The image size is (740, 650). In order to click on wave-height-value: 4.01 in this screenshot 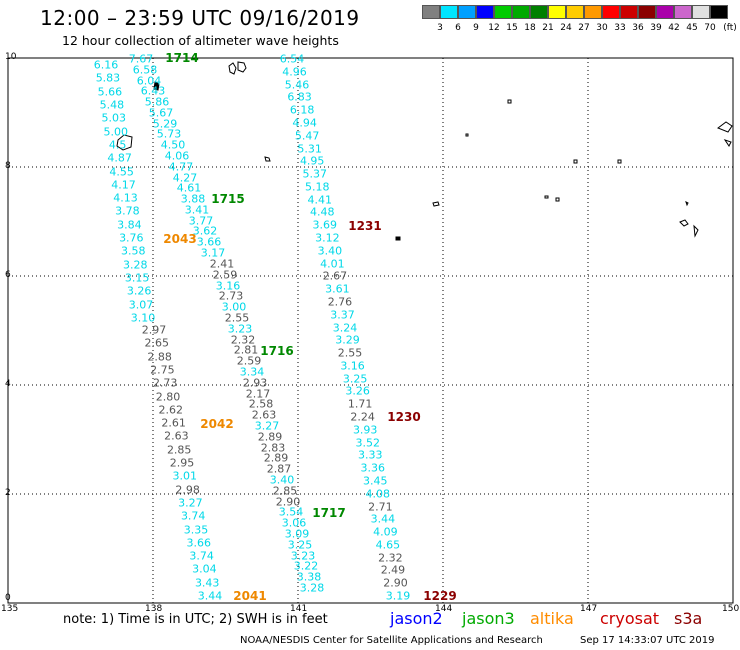, I will do `click(332, 264)`.